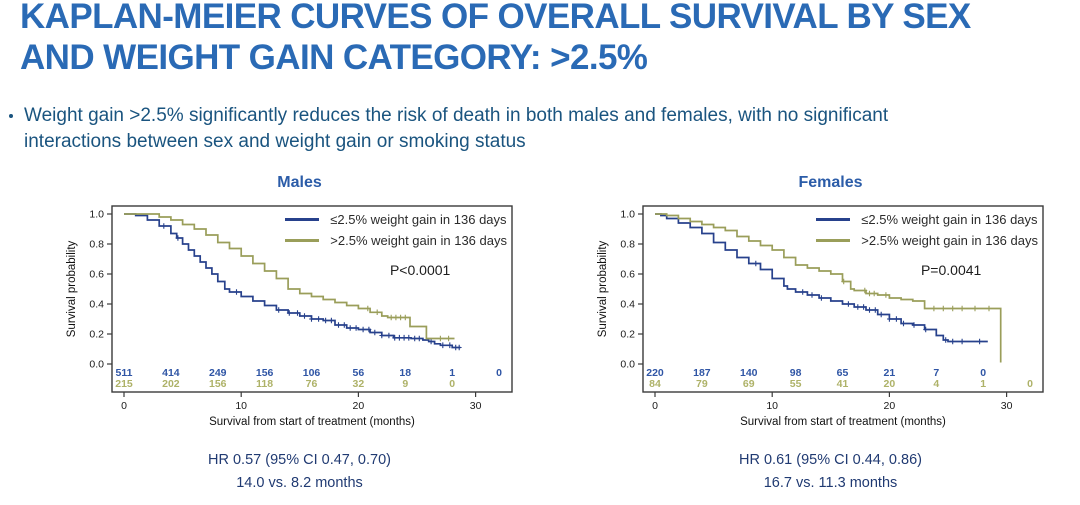 The height and width of the screenshot is (505, 1080). I want to click on svg-text: 249, so click(218, 373).